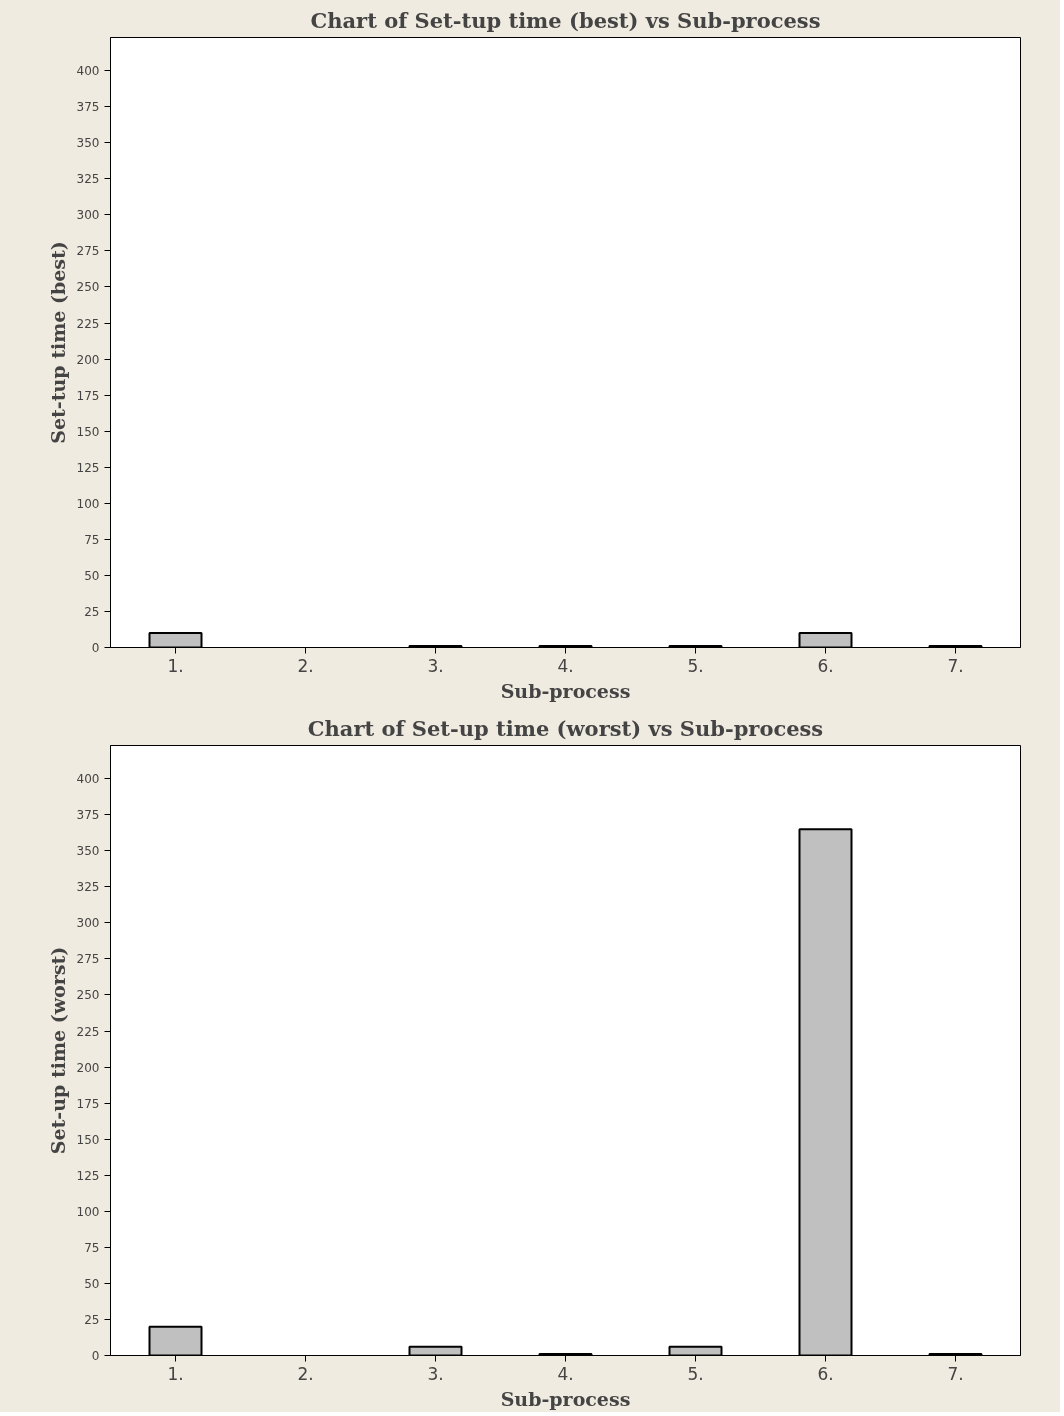 The height and width of the screenshot is (1416, 1064). Describe the element at coordinates (57, 342) in the screenshot. I see `y-axis-title: Set-tup time (best)` at that location.